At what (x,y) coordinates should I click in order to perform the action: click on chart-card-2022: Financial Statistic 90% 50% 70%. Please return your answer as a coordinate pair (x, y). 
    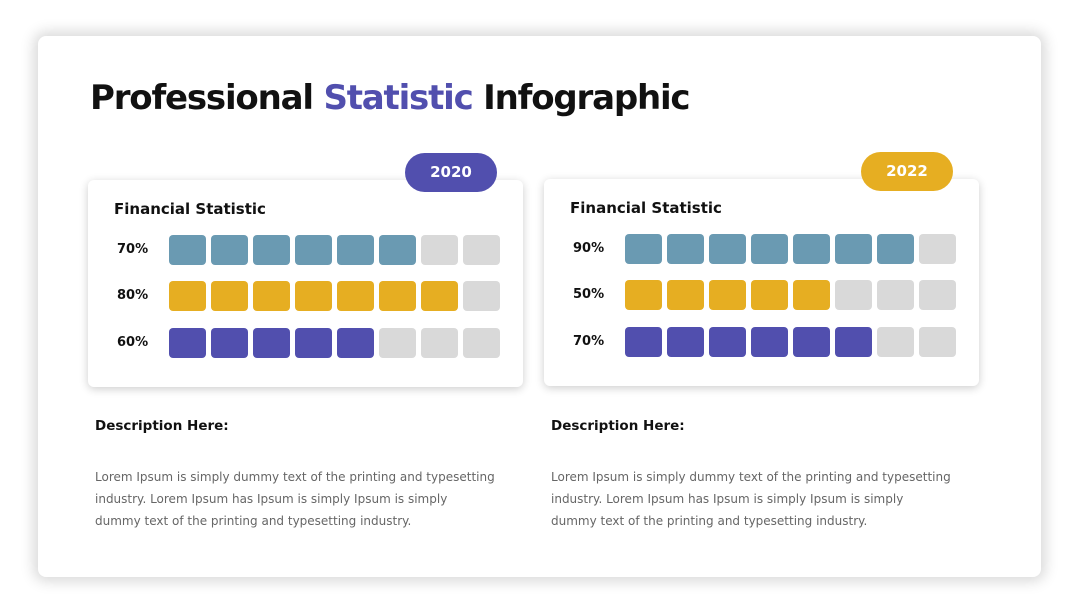
    Looking at the image, I should click on (761, 282).